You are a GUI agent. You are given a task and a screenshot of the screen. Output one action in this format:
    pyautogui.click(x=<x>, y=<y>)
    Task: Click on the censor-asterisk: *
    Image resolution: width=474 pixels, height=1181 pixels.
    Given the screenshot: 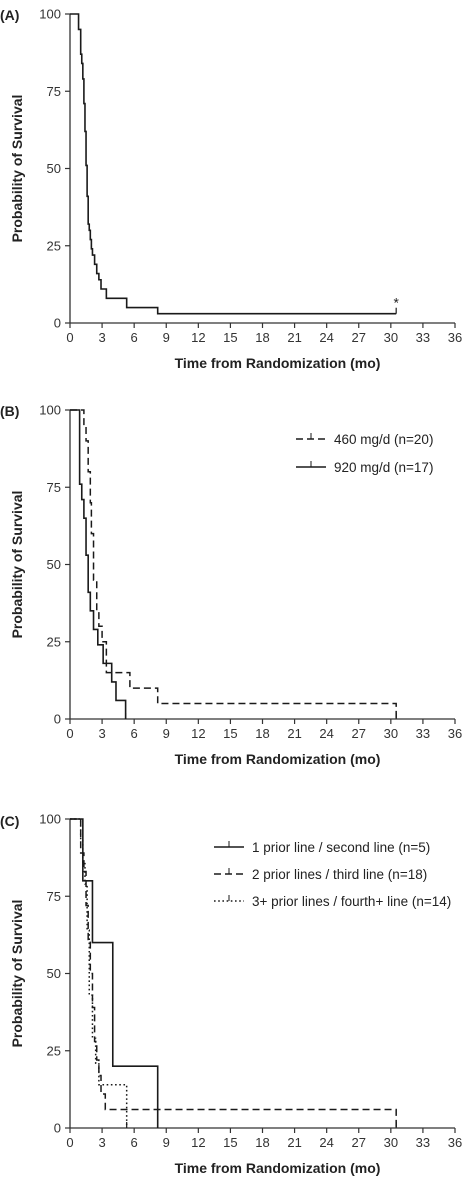 What is the action you would take?
    pyautogui.click(x=396, y=303)
    